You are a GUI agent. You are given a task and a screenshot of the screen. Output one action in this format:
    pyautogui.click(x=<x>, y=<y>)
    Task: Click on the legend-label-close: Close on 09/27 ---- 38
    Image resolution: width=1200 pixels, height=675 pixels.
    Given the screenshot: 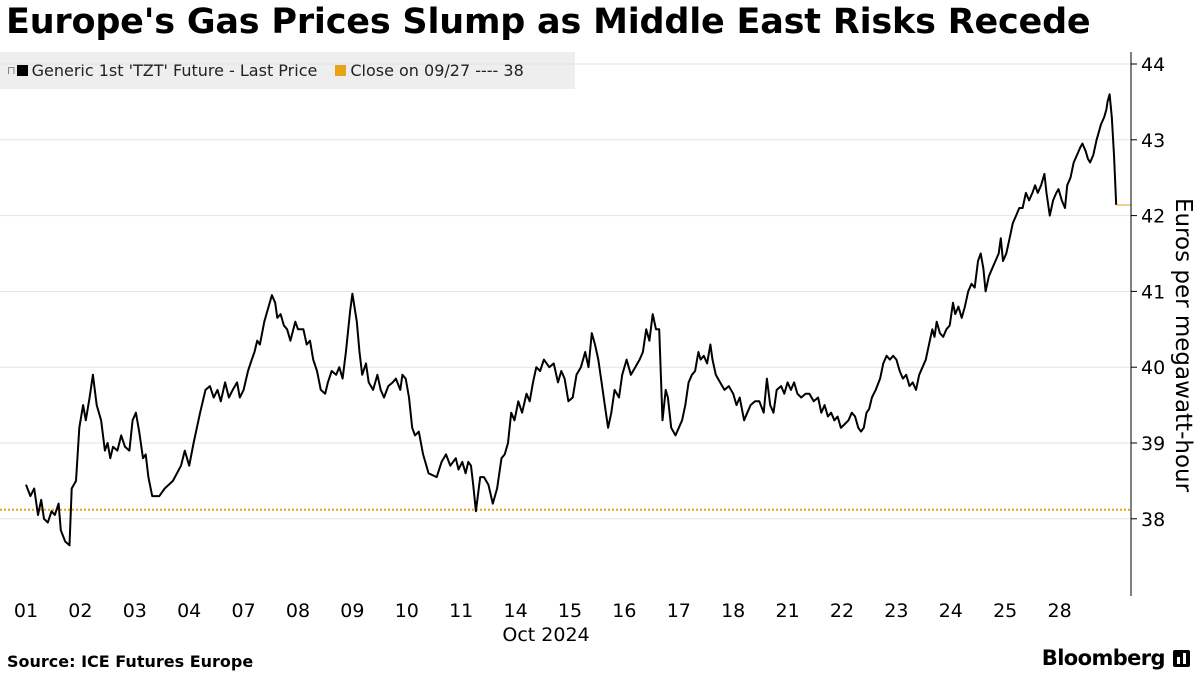 What is the action you would take?
    pyautogui.click(x=437, y=70)
    